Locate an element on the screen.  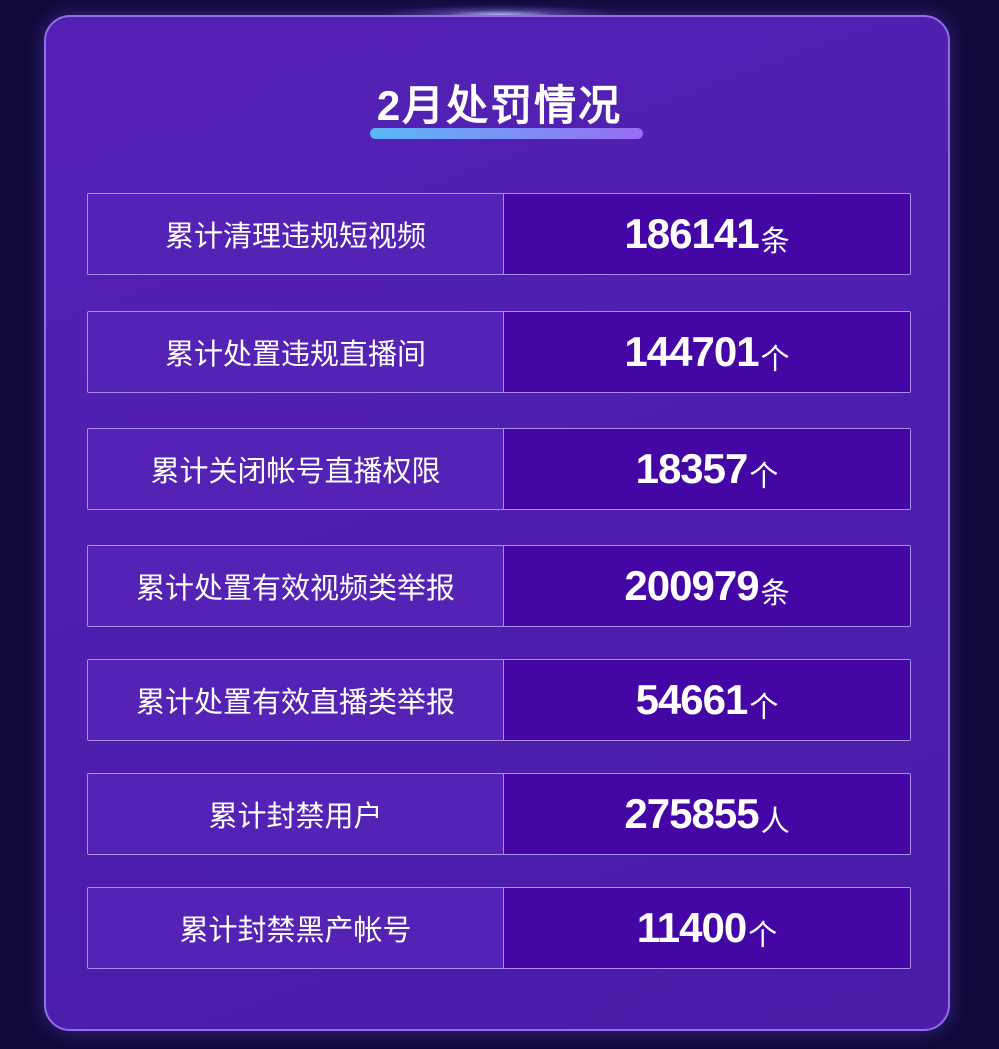
stat-value: 18357 is located at coordinates (692, 468).